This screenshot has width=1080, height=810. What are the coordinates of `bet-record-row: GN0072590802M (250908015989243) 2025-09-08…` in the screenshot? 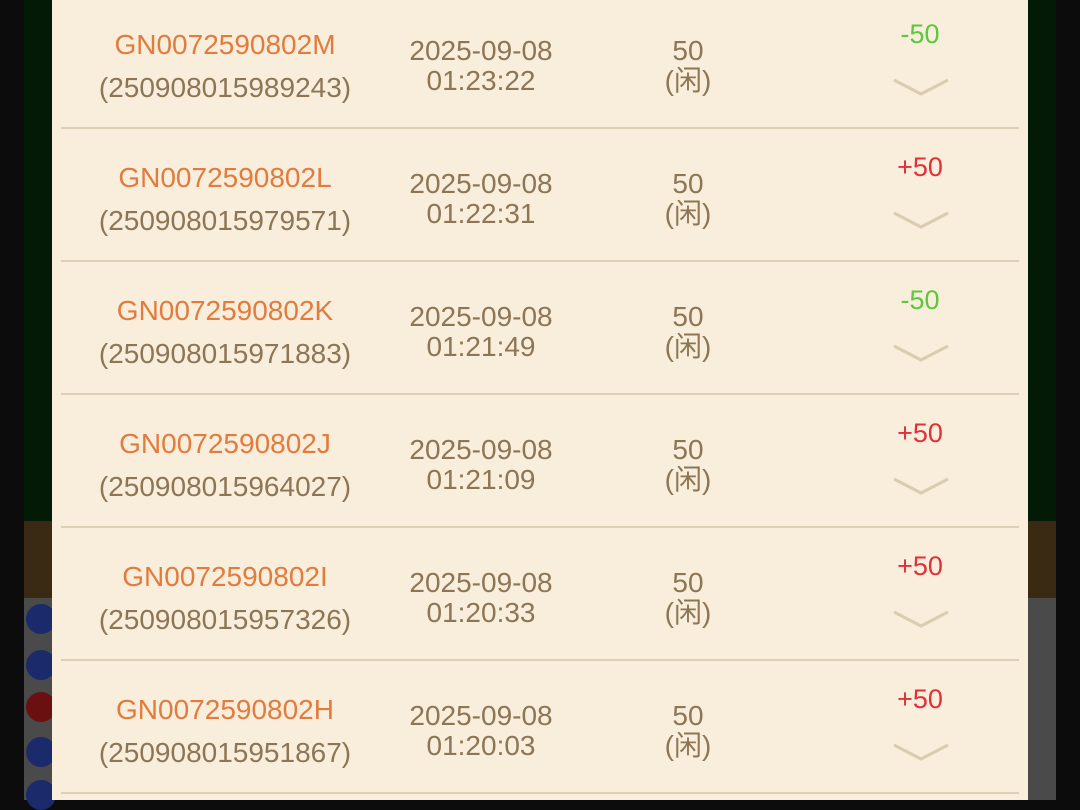 It's located at (540, 64).